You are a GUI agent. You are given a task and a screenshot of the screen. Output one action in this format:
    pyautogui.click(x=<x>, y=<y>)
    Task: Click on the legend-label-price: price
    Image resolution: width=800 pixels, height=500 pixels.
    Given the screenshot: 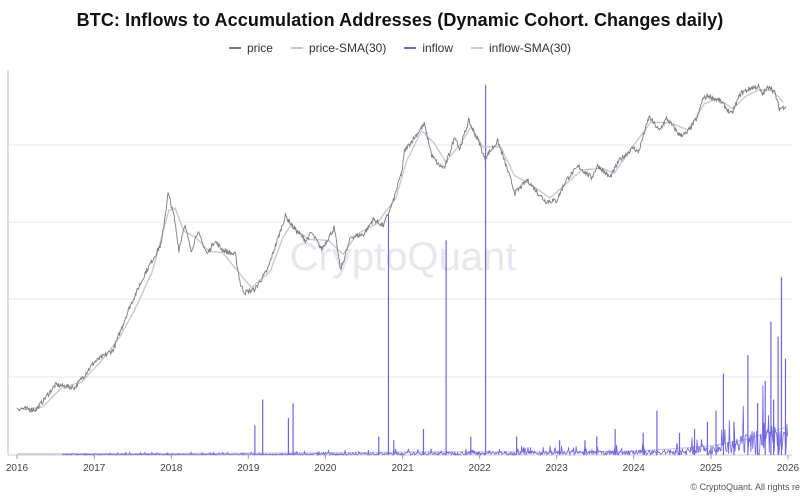 What is the action you would take?
    pyautogui.click(x=259, y=48)
    